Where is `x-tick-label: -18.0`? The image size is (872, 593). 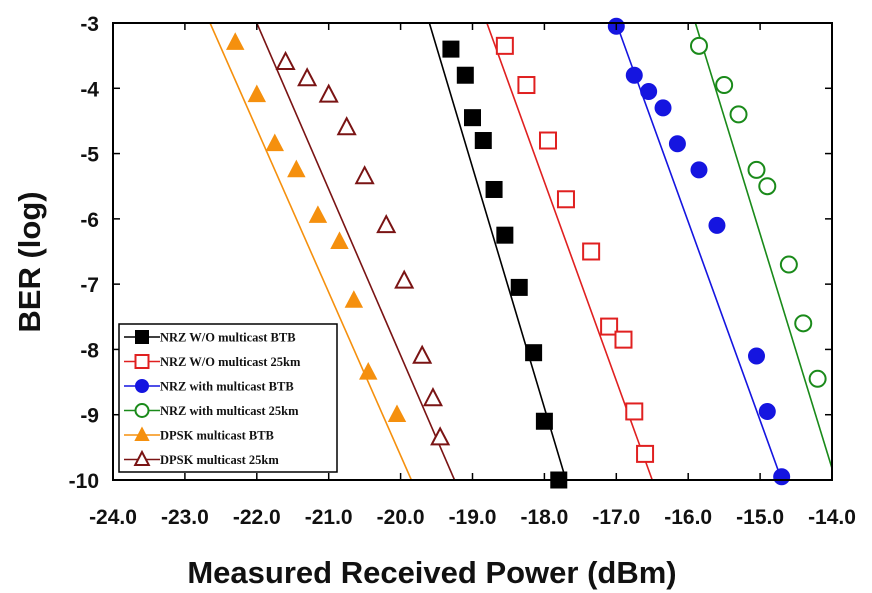
x-tick-label: -18.0 is located at coordinates (544, 517).